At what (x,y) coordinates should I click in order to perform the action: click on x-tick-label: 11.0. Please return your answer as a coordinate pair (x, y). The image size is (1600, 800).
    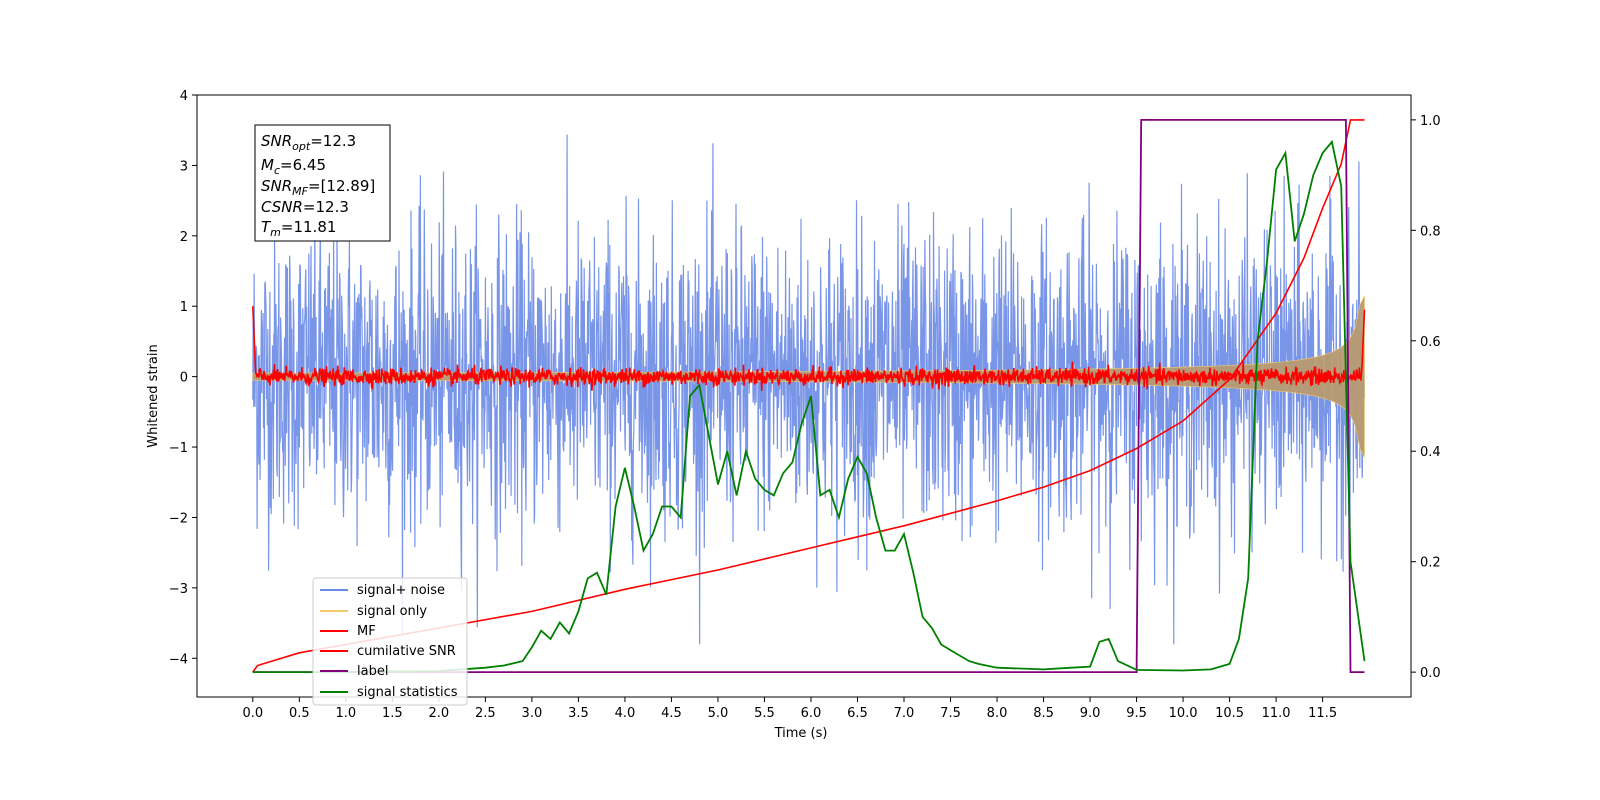
    Looking at the image, I should click on (1276, 713).